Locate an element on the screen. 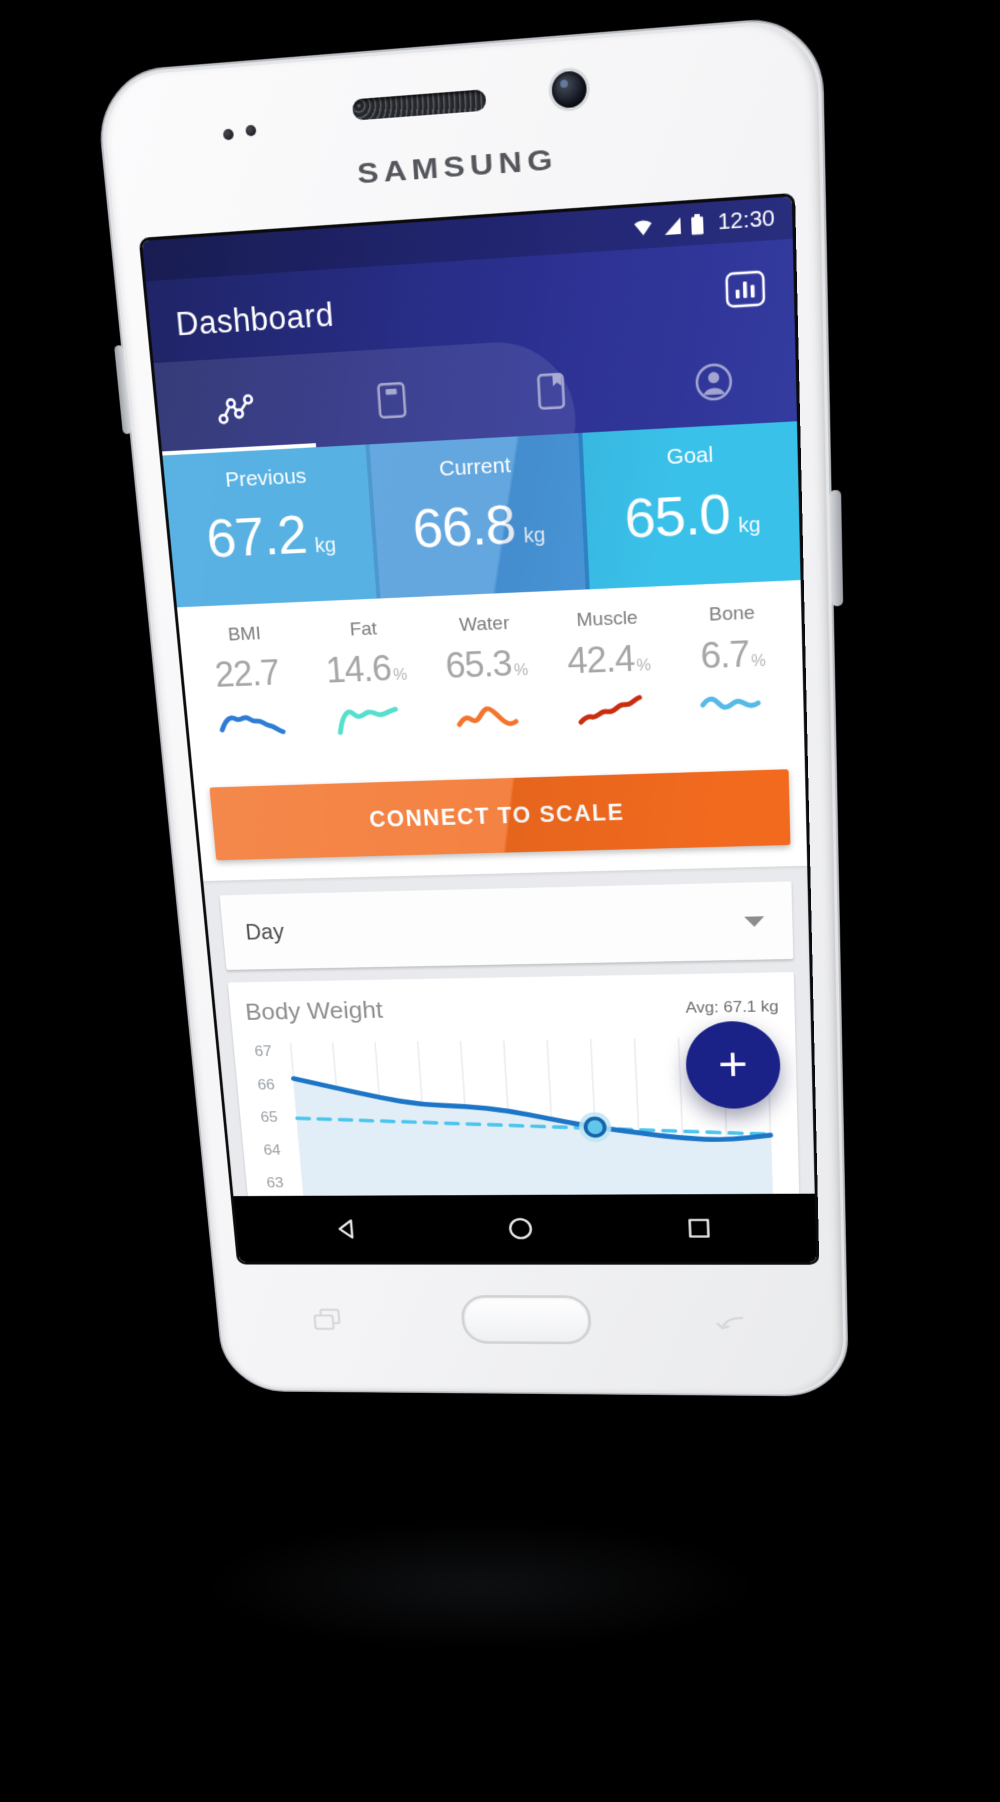  tab-trends is located at coordinates (235, 408).